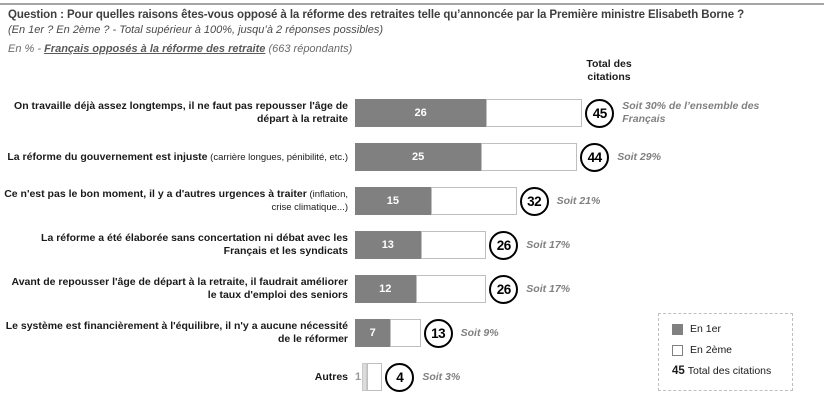 The image size is (824, 400). Describe the element at coordinates (418, 157) in the screenshot. I see `bar-segment-en1er: 25` at that location.